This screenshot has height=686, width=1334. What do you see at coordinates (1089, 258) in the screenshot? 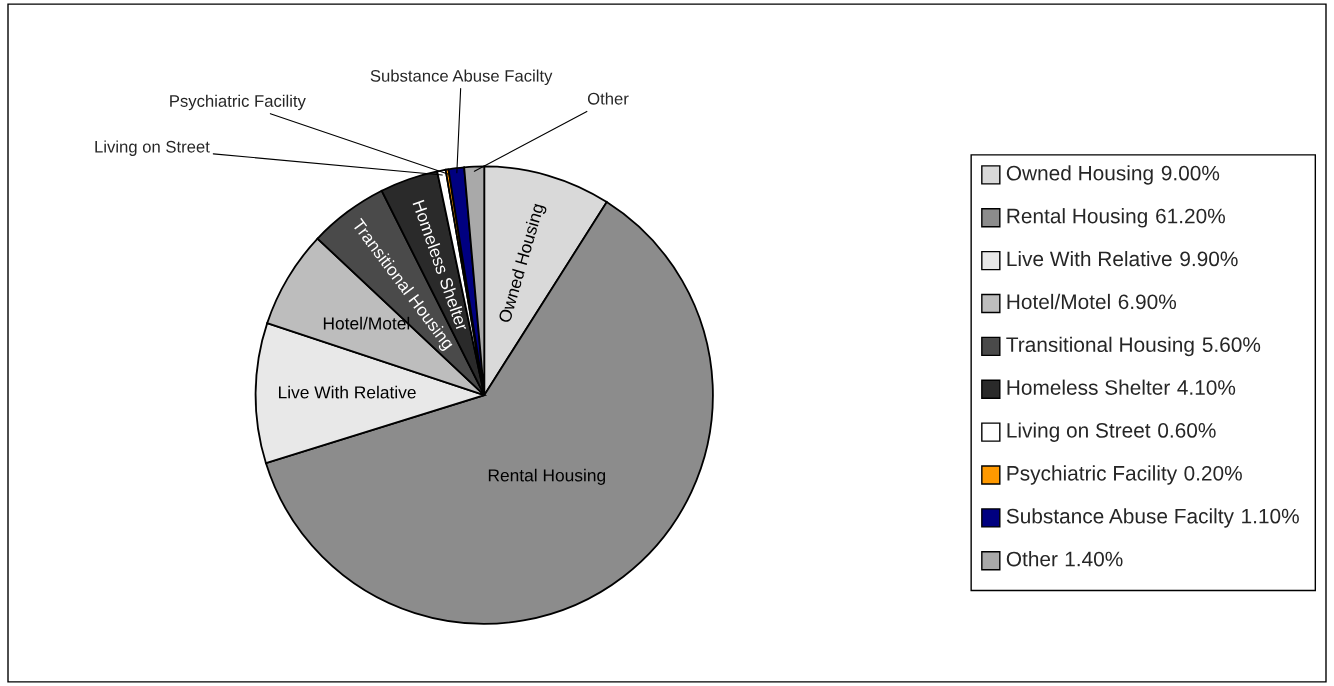
I see `legend-label: Live With Relative` at bounding box center [1089, 258].